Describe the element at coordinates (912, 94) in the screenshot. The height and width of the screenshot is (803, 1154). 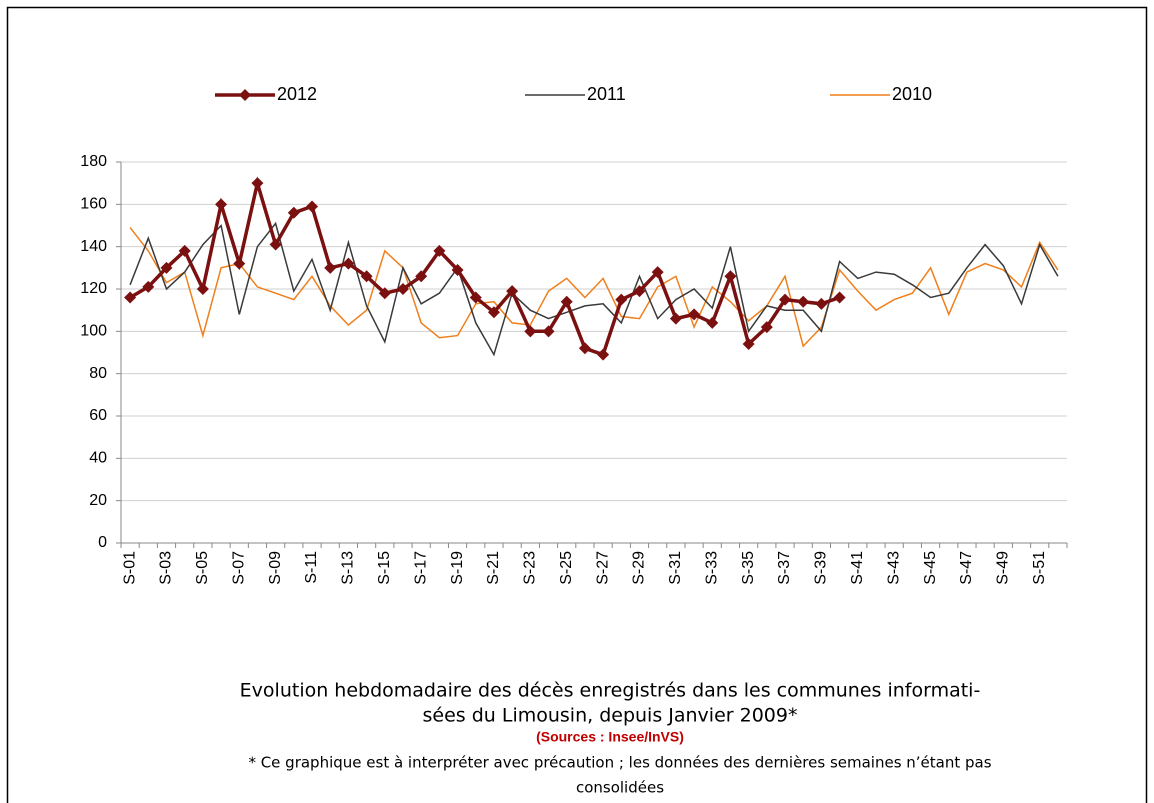
I see `legend-label: 2010` at that location.